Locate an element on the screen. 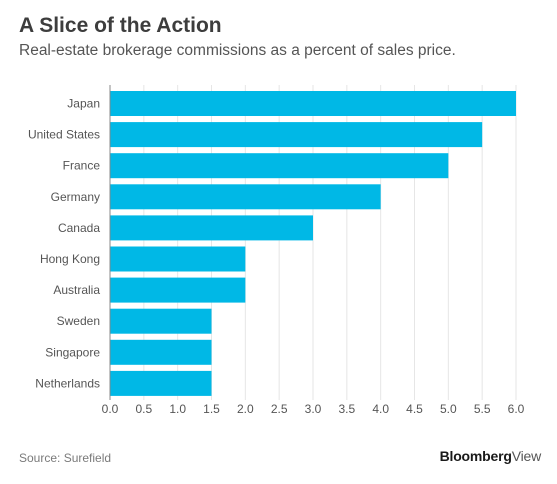 This screenshot has width=557, height=484. x-tick-label: 2.0 is located at coordinates (245, 409).